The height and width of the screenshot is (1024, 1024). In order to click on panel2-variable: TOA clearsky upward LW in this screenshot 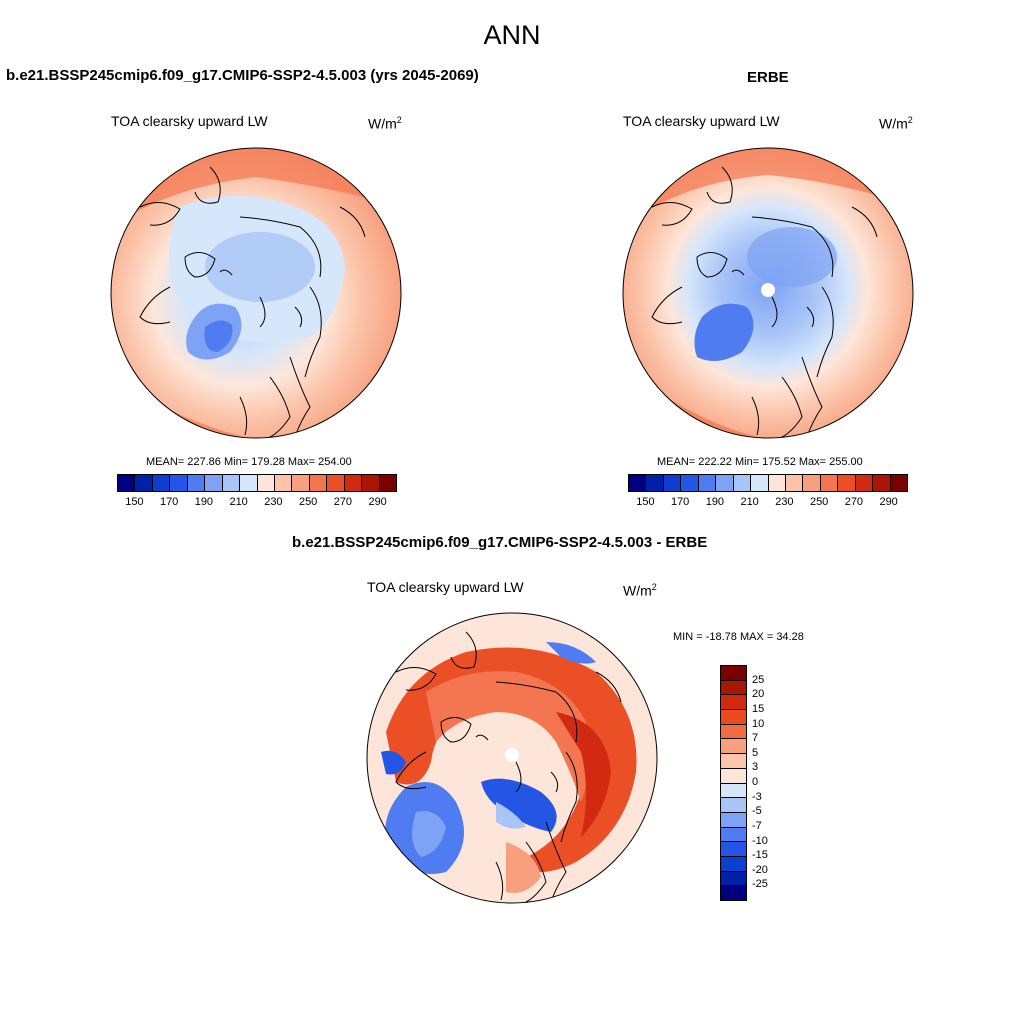, I will do `click(701, 121)`.